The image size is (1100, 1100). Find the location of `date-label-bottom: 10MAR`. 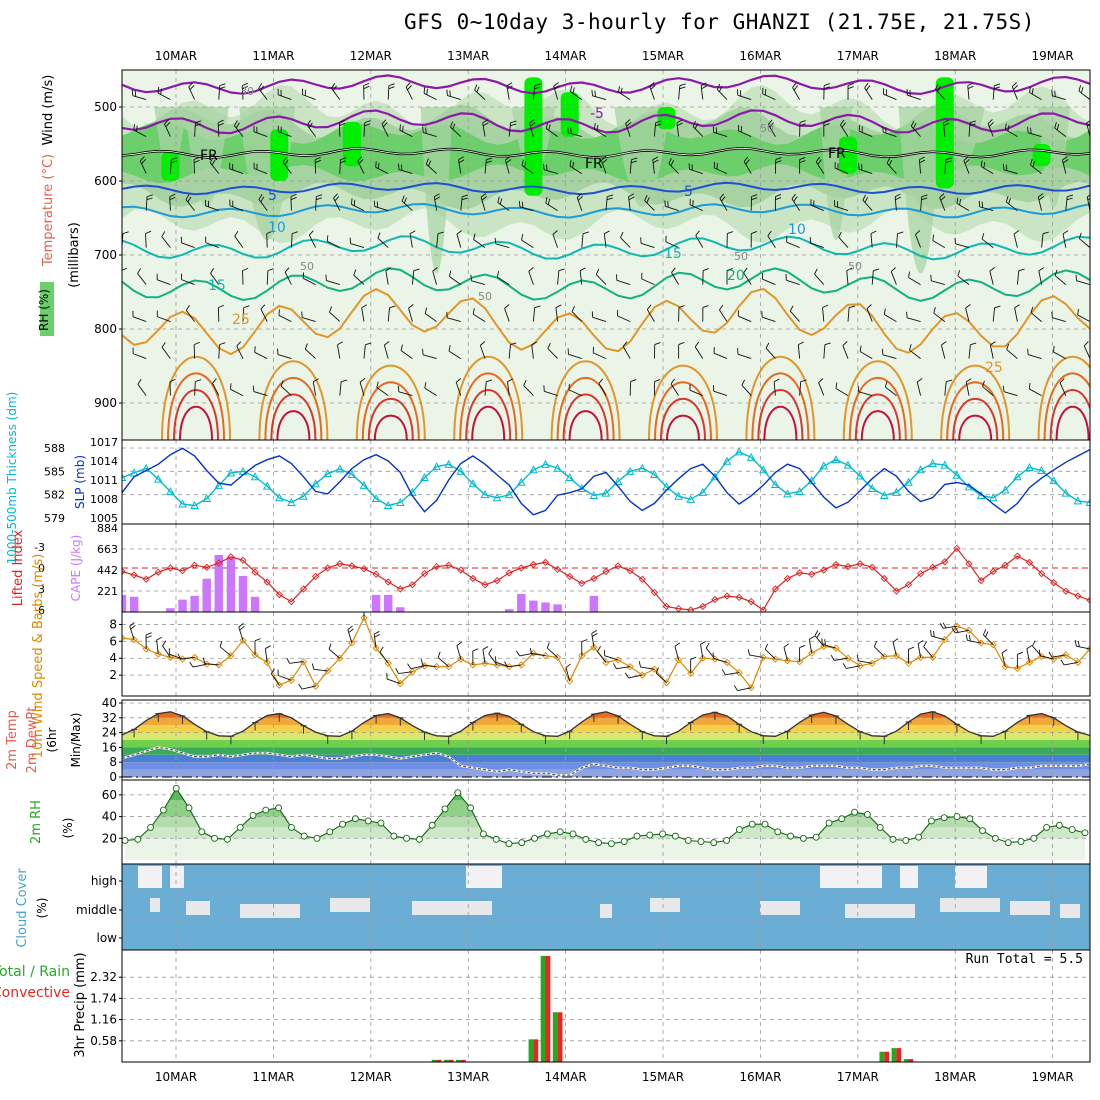

date-label-bottom: 10MAR is located at coordinates (176, 1077).